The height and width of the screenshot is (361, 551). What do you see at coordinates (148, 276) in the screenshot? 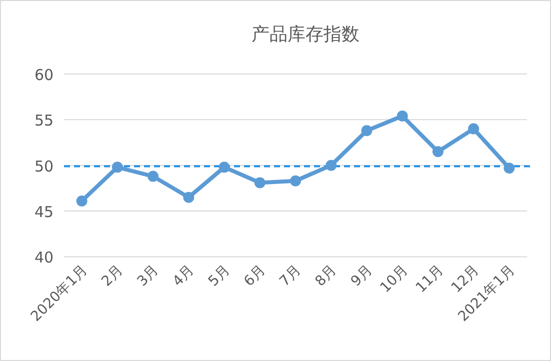
I see `x-tick-label: 3月` at bounding box center [148, 276].